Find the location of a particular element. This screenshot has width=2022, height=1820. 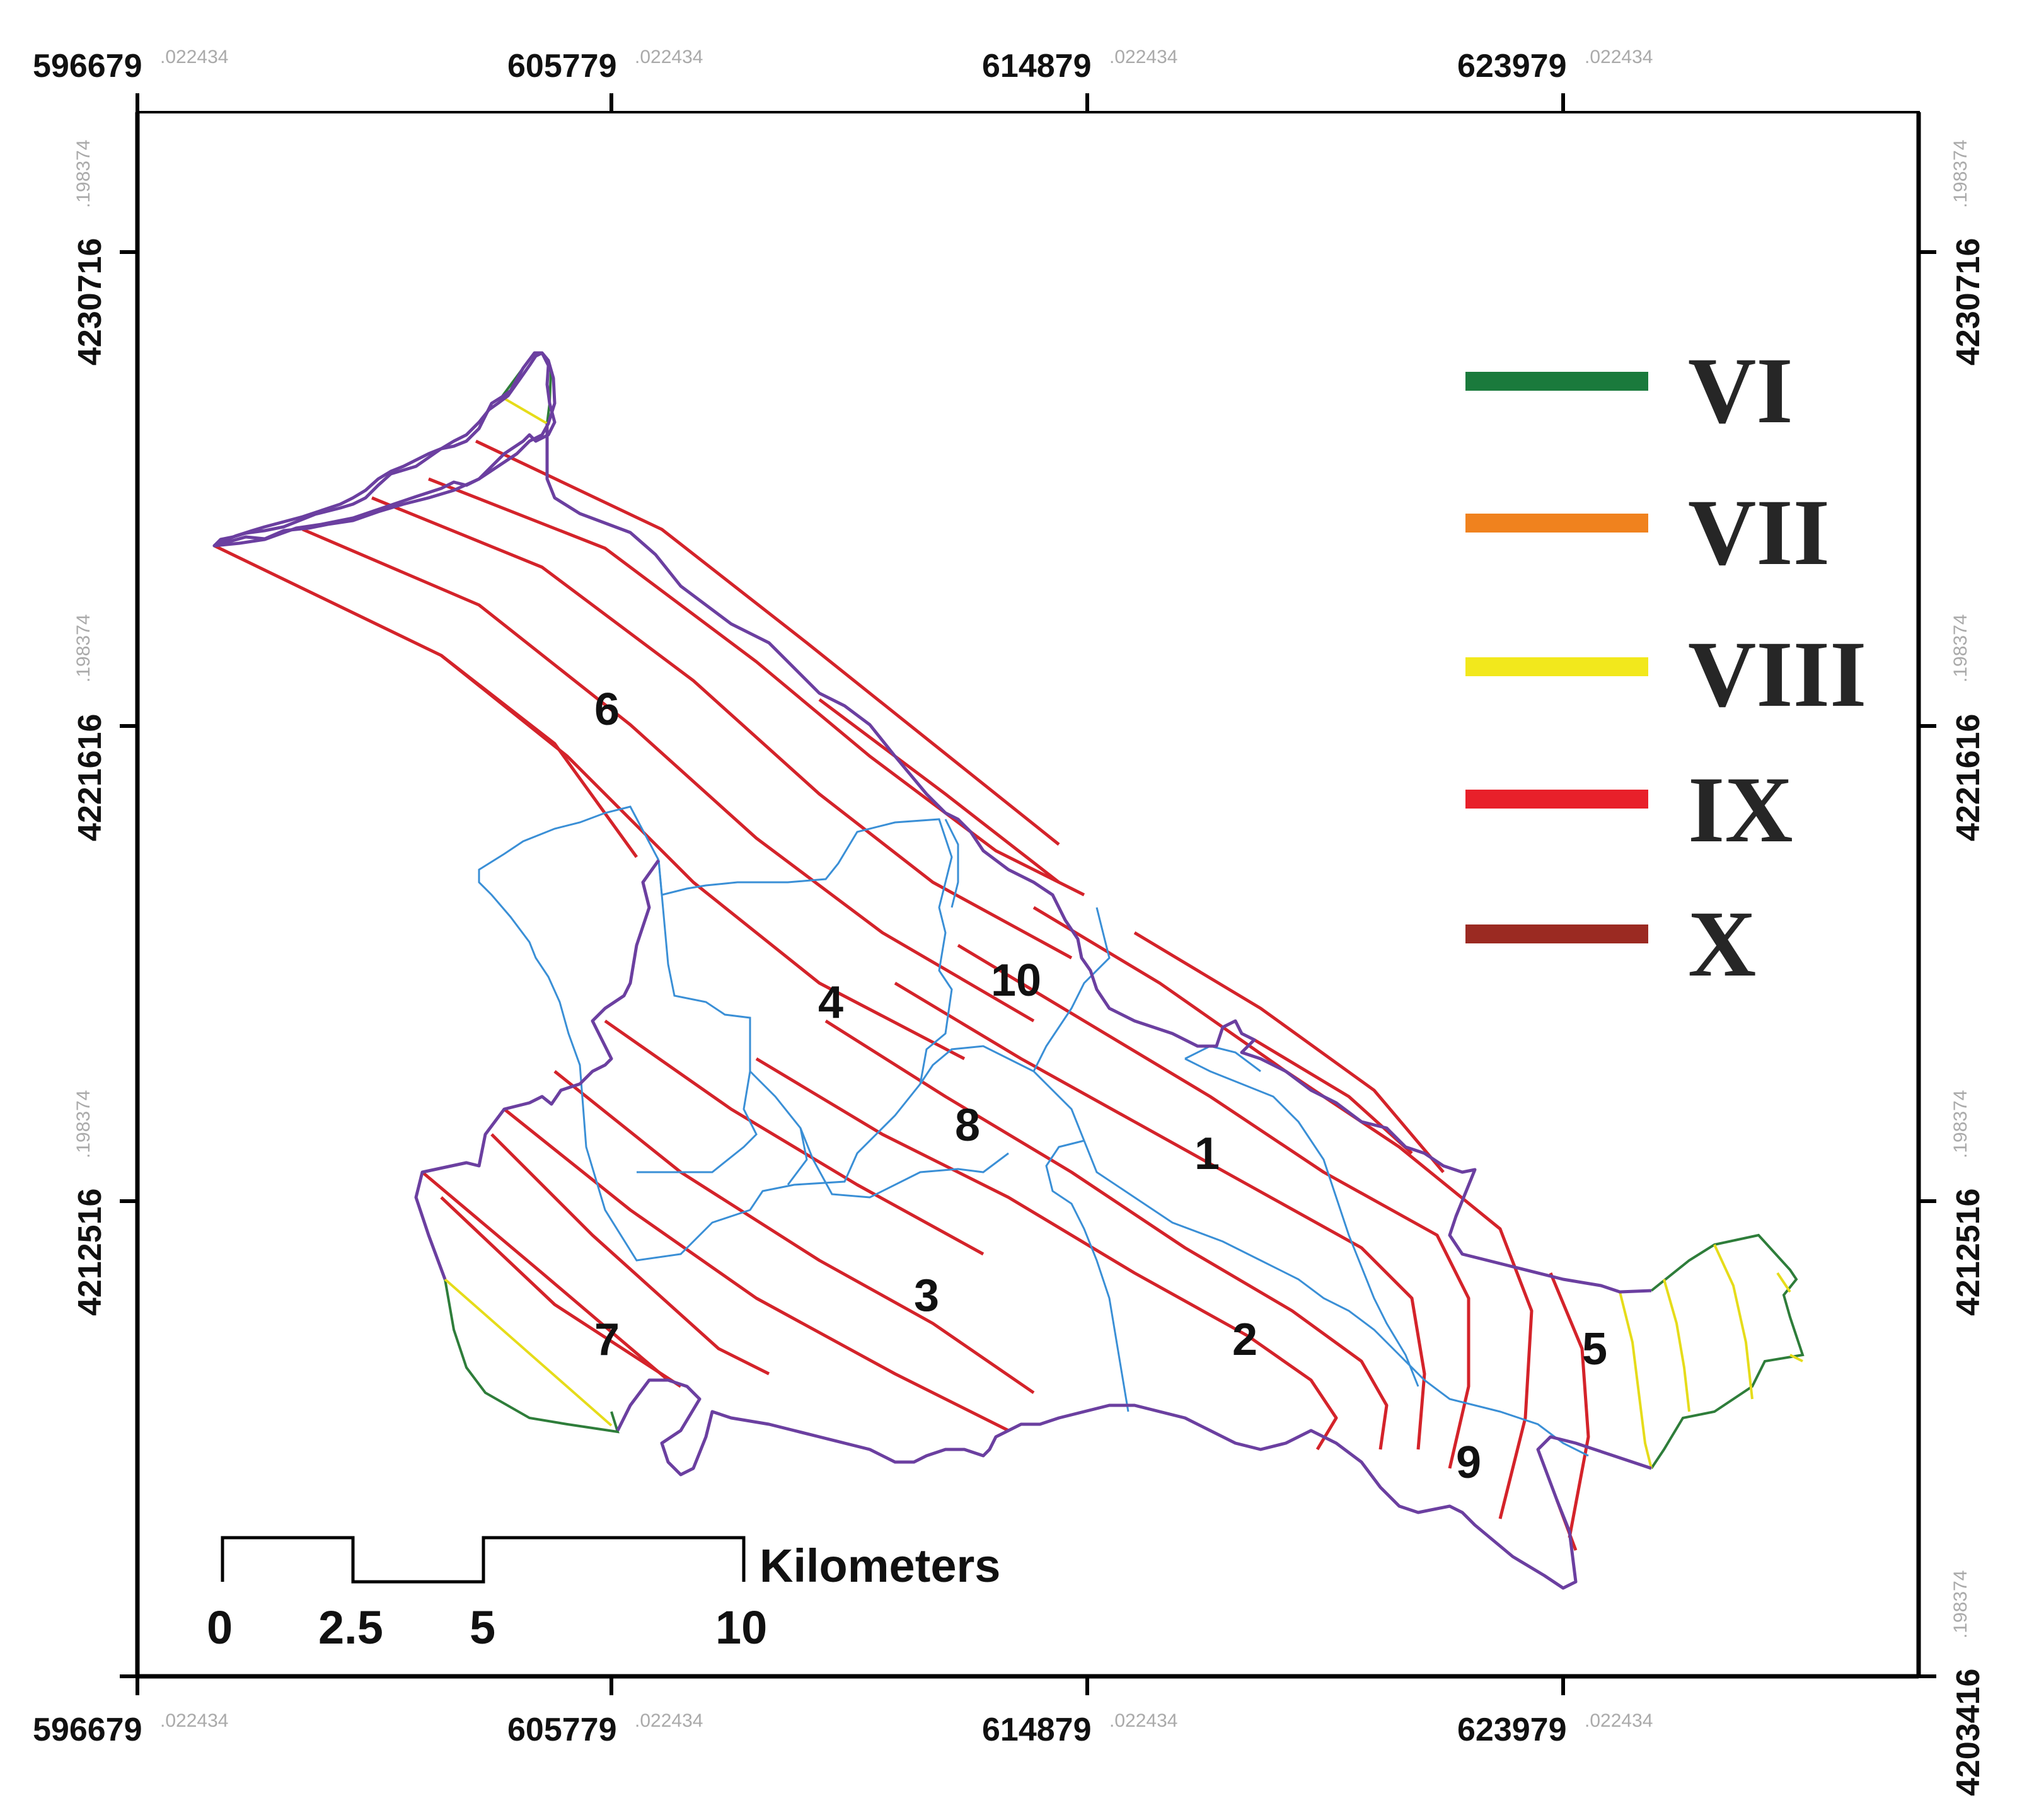

x-label-bottom-3: 614879 is located at coordinates (1037, 1730).